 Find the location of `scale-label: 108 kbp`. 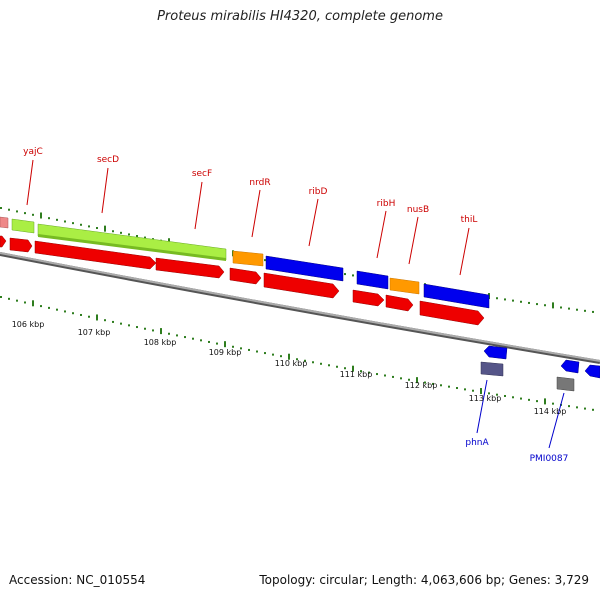

scale-label: 108 kbp is located at coordinates (160, 342).